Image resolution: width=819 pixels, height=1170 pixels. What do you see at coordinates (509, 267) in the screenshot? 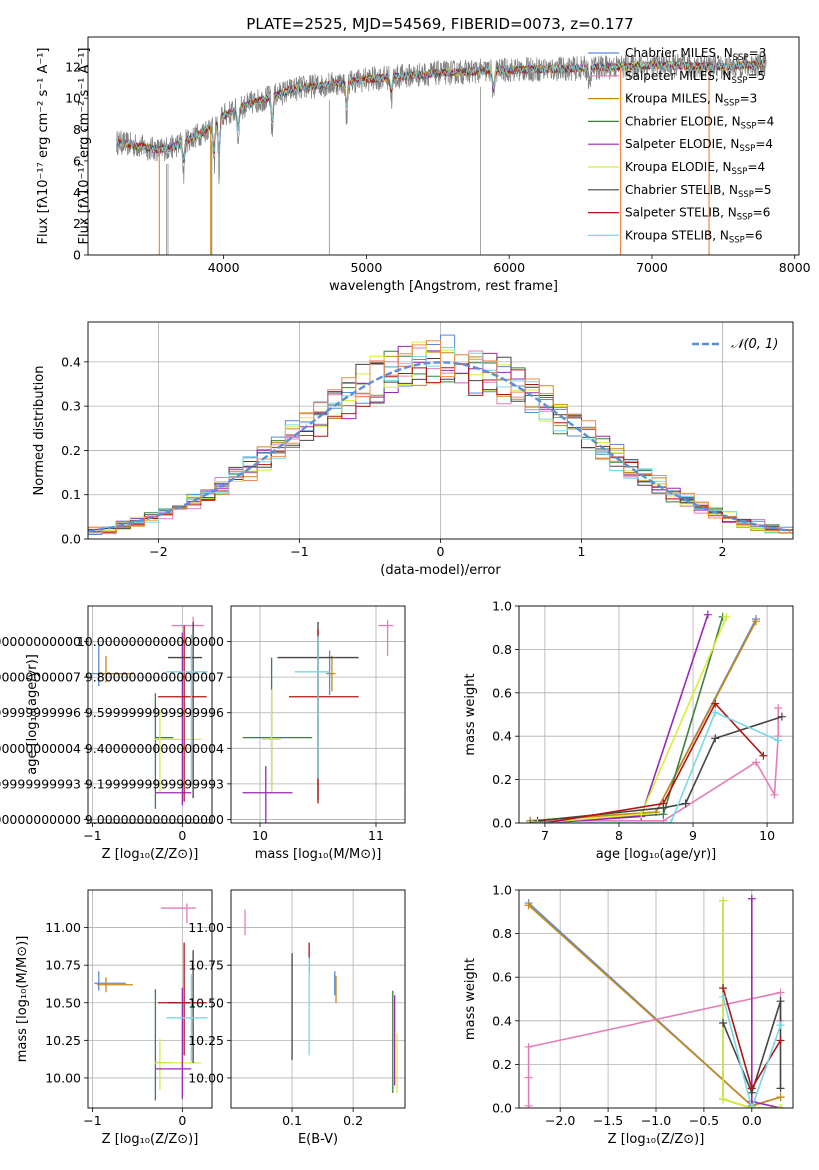
I see `x-tick-label: 6000` at bounding box center [509, 267].